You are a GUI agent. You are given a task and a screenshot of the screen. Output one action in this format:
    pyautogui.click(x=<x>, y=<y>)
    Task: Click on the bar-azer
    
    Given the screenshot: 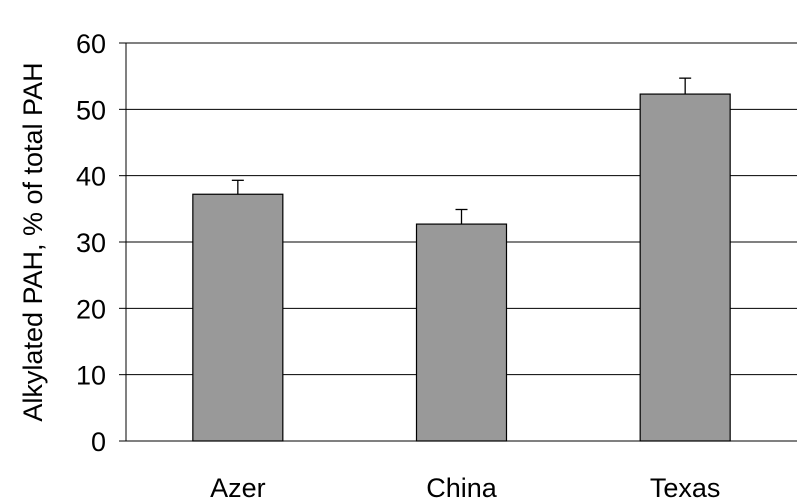 What is the action you would take?
    pyautogui.click(x=238, y=317)
    